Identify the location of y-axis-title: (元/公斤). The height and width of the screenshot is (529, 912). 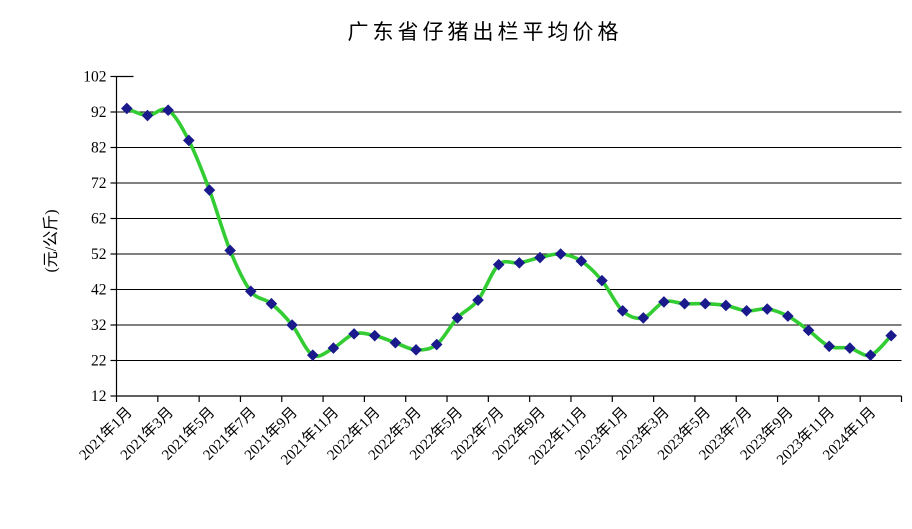
(51, 241).